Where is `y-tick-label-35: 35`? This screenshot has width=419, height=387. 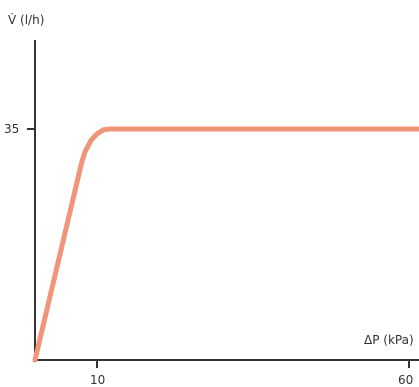
y-tick-label-35: 35 is located at coordinates (11, 129).